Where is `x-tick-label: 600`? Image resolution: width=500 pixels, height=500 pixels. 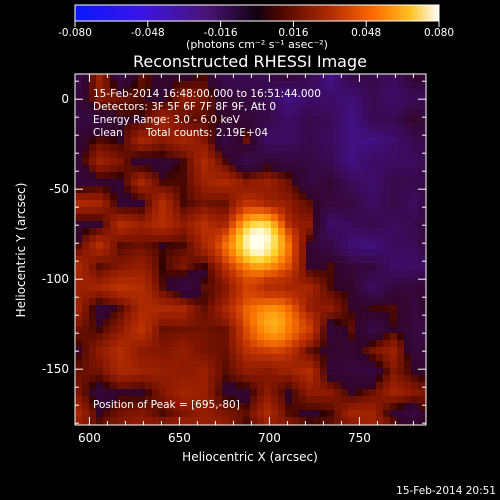 x-tick-label: 600 is located at coordinates (89, 438).